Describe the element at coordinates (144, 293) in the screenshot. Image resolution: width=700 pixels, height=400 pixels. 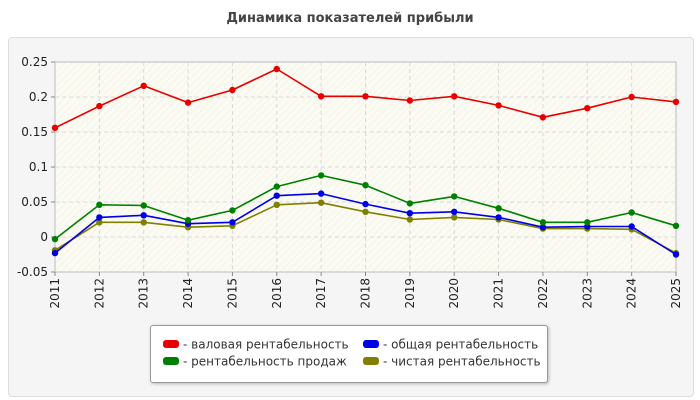
I see `x-tick-label: 2013` at that location.